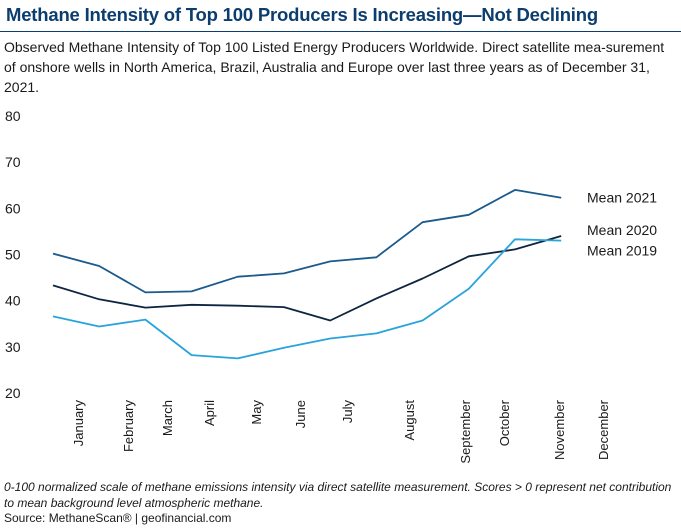  What do you see at coordinates (167, 418) in the screenshot?
I see `x-tick-label: March` at bounding box center [167, 418].